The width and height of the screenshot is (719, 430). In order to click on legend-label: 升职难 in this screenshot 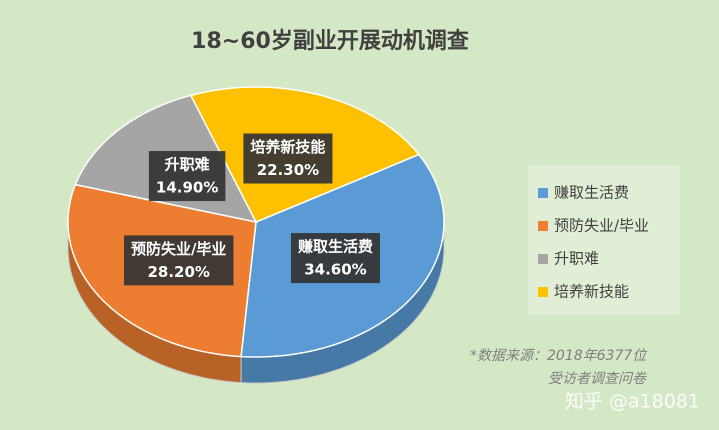, I will do `click(576, 259)`.